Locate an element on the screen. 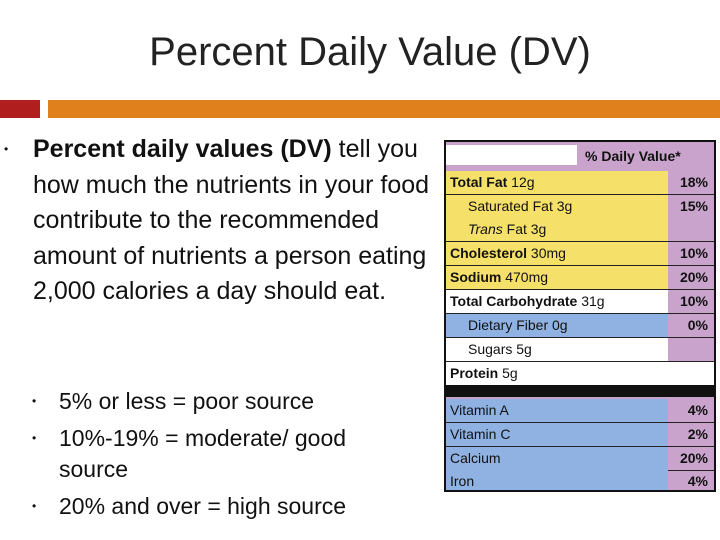 This screenshot has height=540, width=720. label-row-protein: Protein 5g is located at coordinates (580, 373).